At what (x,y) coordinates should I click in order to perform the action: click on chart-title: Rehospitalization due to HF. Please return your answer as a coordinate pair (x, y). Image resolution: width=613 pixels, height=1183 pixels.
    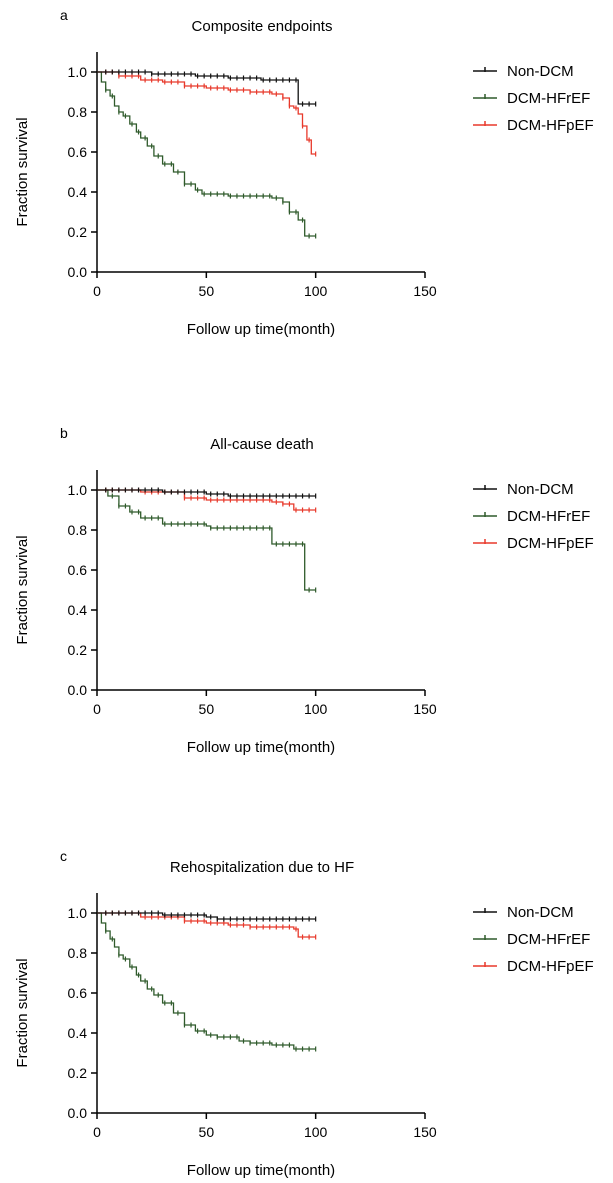
    Looking at the image, I should click on (262, 867).